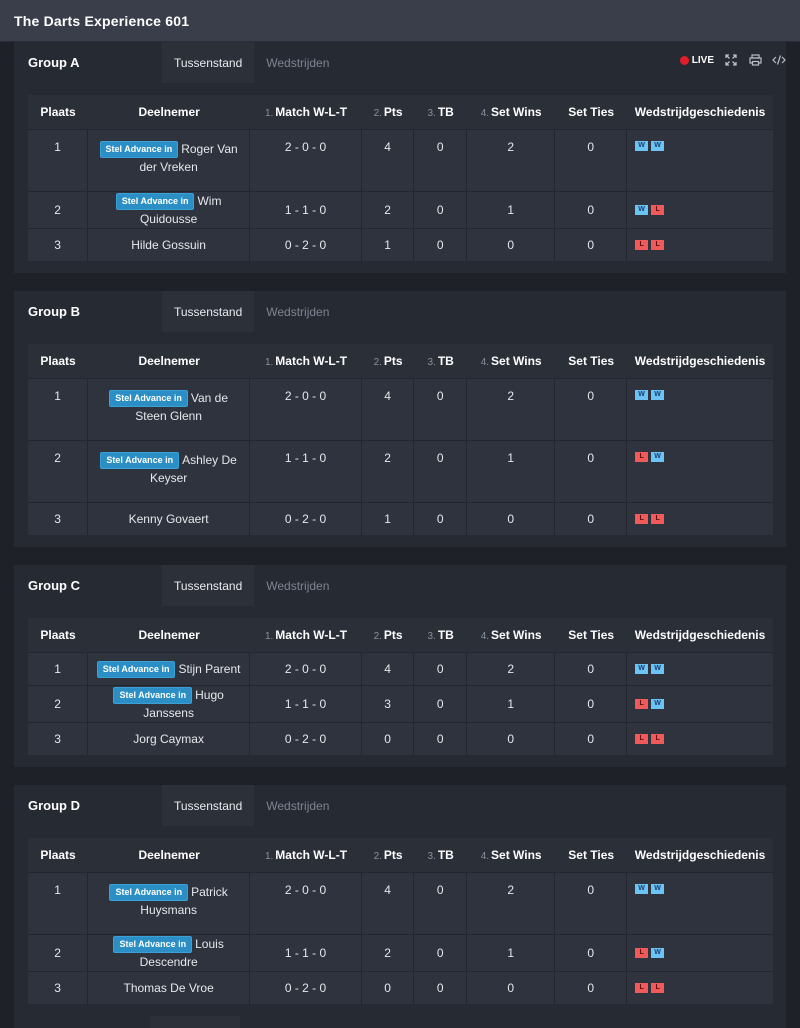 Image resolution: width=800 pixels, height=1028 pixels. I want to click on cell-place: 3, so click(58, 987).